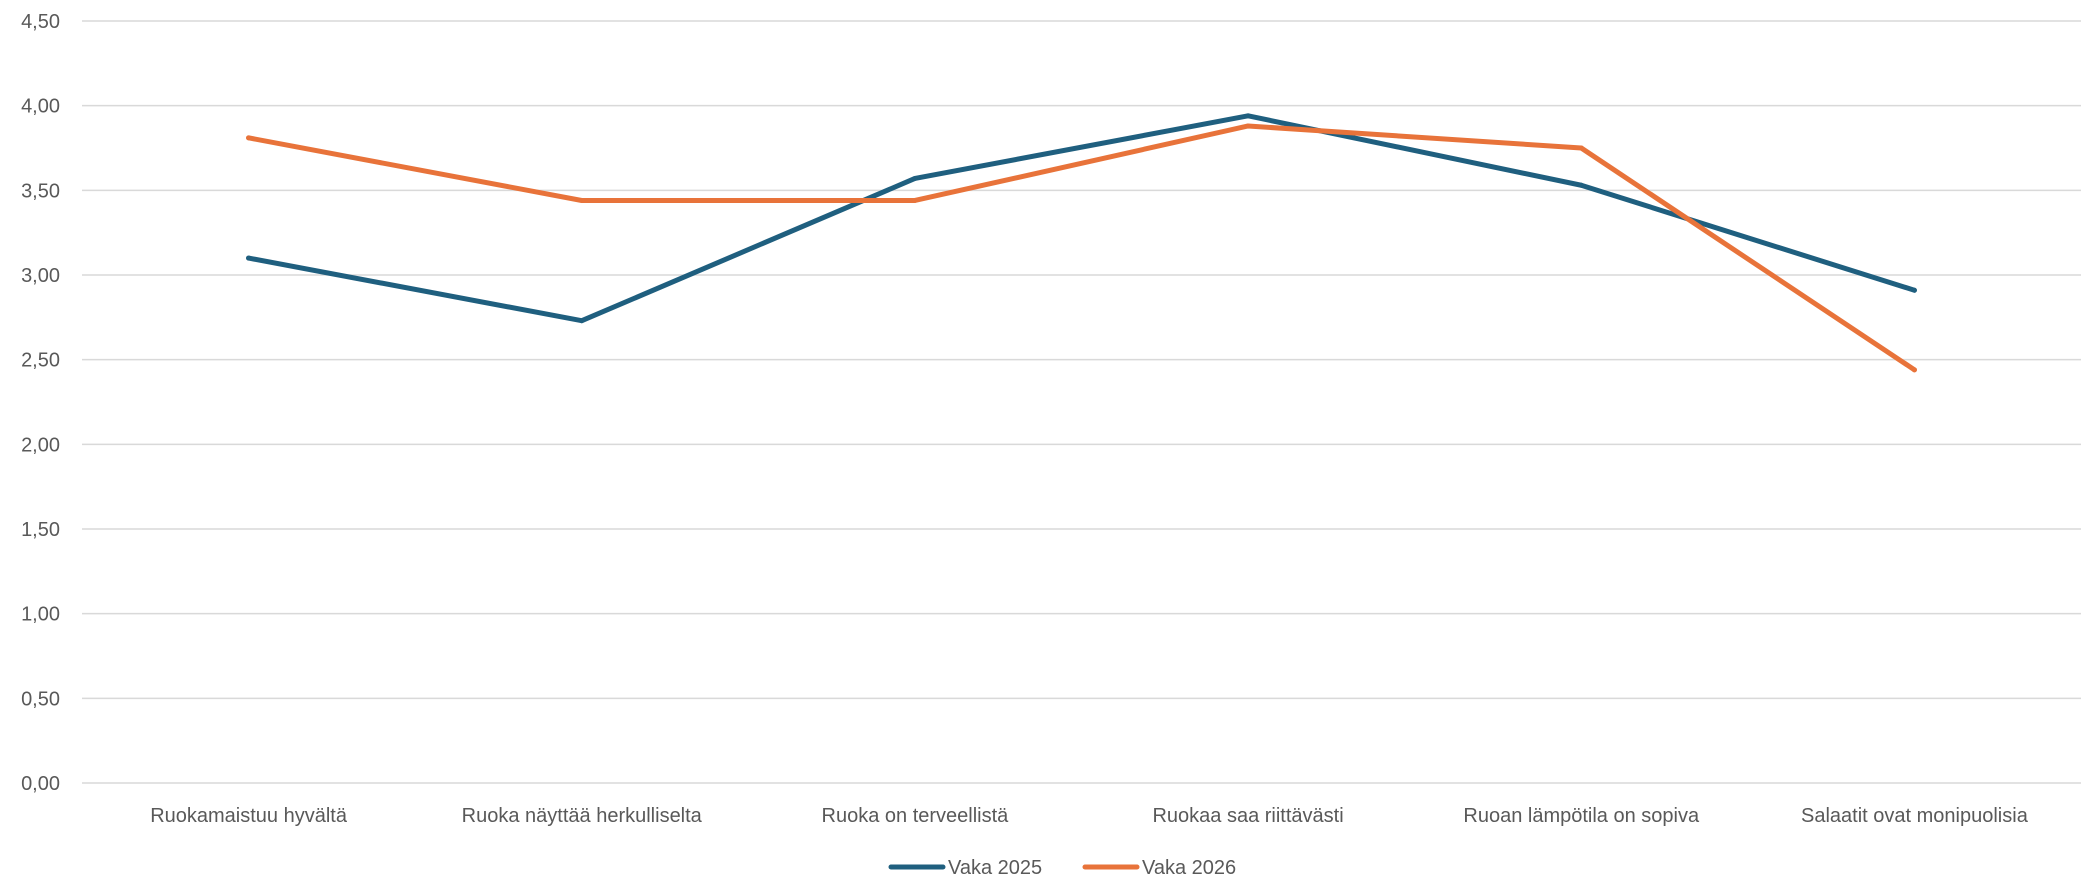  I want to click on legend-label: Vaka 2025, so click(995, 867).